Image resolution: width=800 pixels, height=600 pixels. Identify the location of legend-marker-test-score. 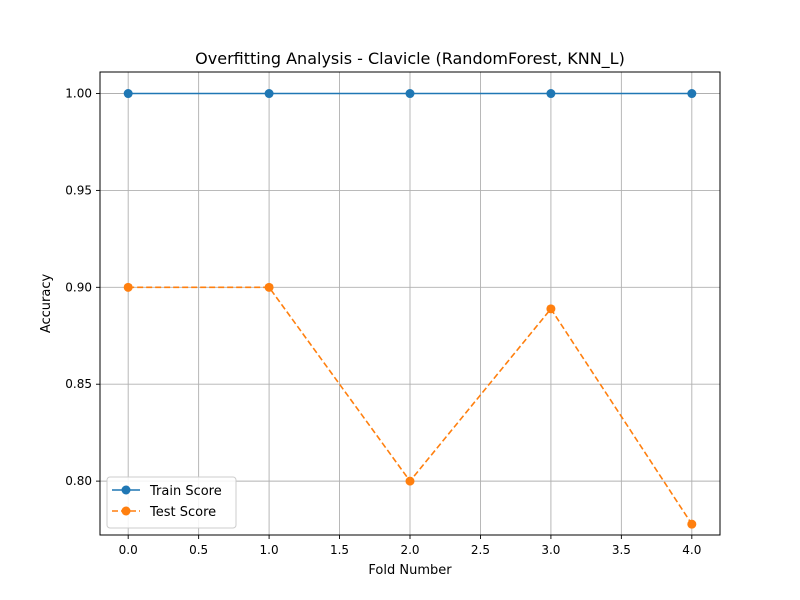
(126, 511).